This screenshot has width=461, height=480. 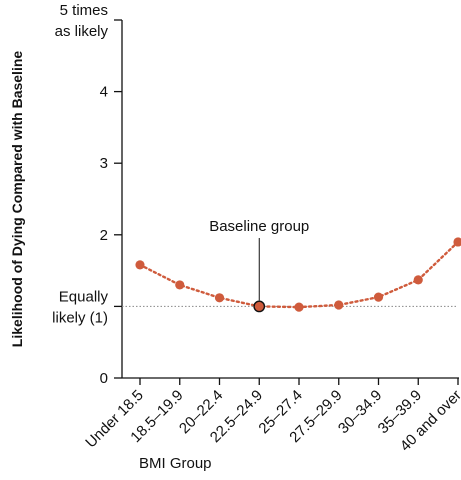 I want to click on series-line, so click(x=299, y=274).